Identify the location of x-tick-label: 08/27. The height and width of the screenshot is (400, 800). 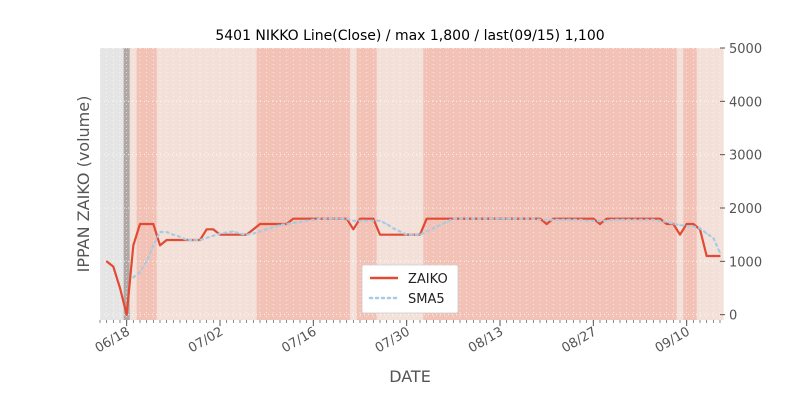
(579, 340).